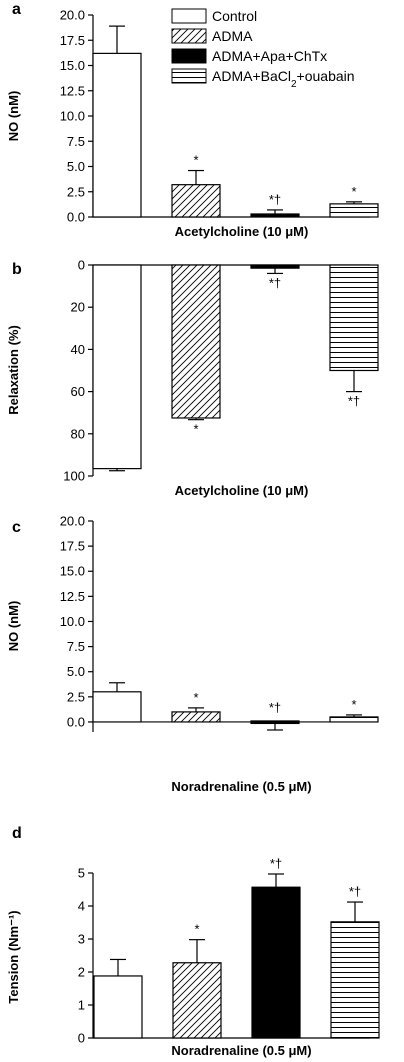 This screenshot has height=1062, width=404. What do you see at coordinates (78, 391) in the screenshot?
I see `y-tick-label: 60` at bounding box center [78, 391].